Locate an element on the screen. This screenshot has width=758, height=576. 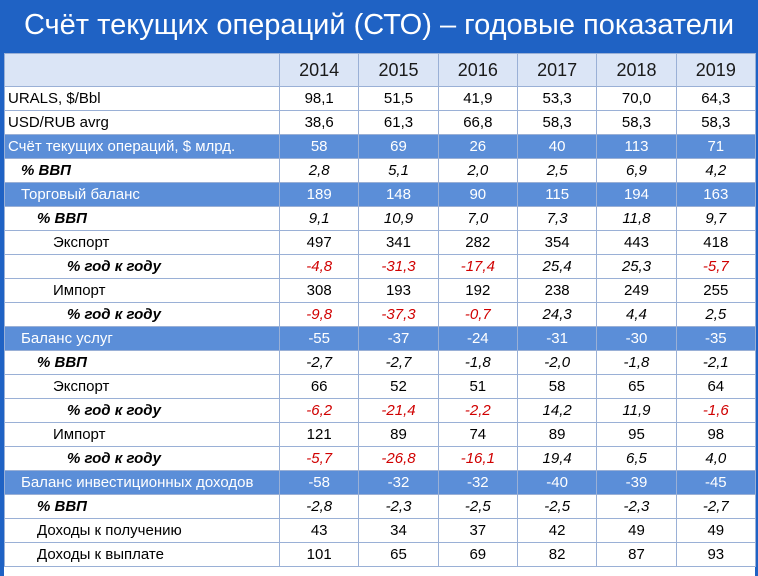
table-cell: -2,2 is located at coordinates (477, 410).